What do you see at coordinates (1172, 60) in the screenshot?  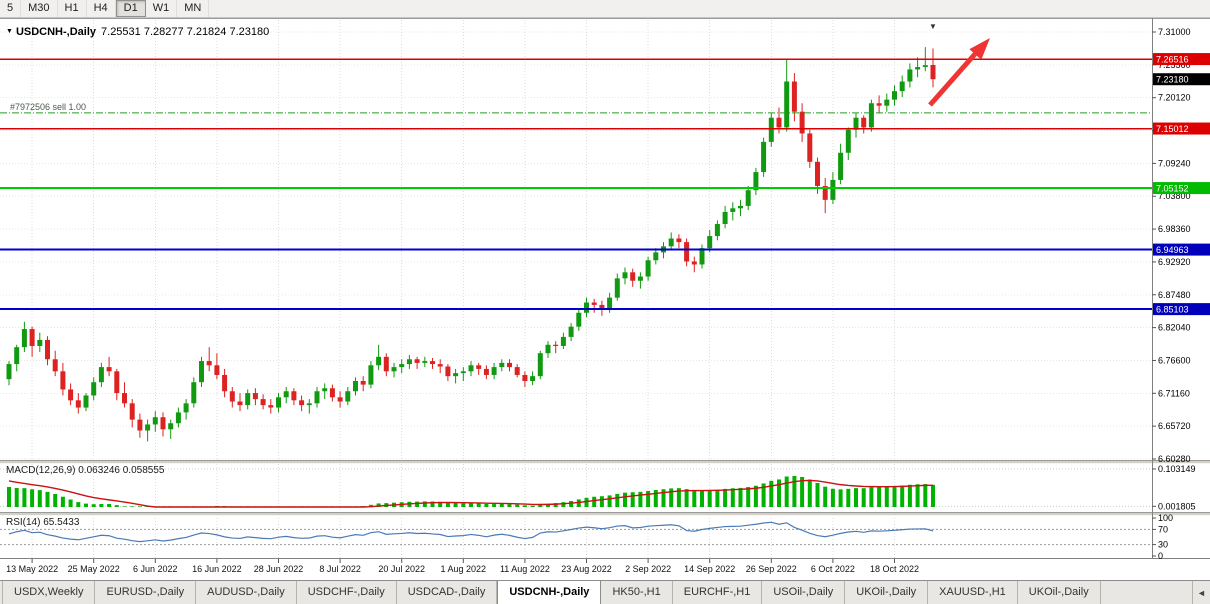 I see `svg-text: 7.26516` at bounding box center [1172, 60].